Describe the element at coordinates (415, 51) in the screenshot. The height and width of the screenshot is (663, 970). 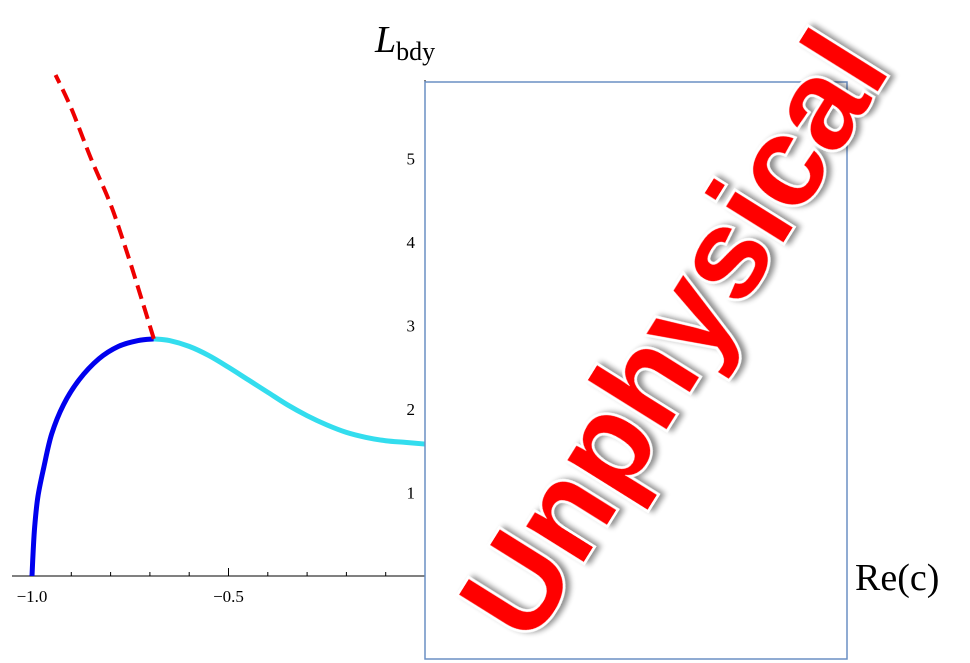
I see `y-axis-title-sub: bdy` at that location.